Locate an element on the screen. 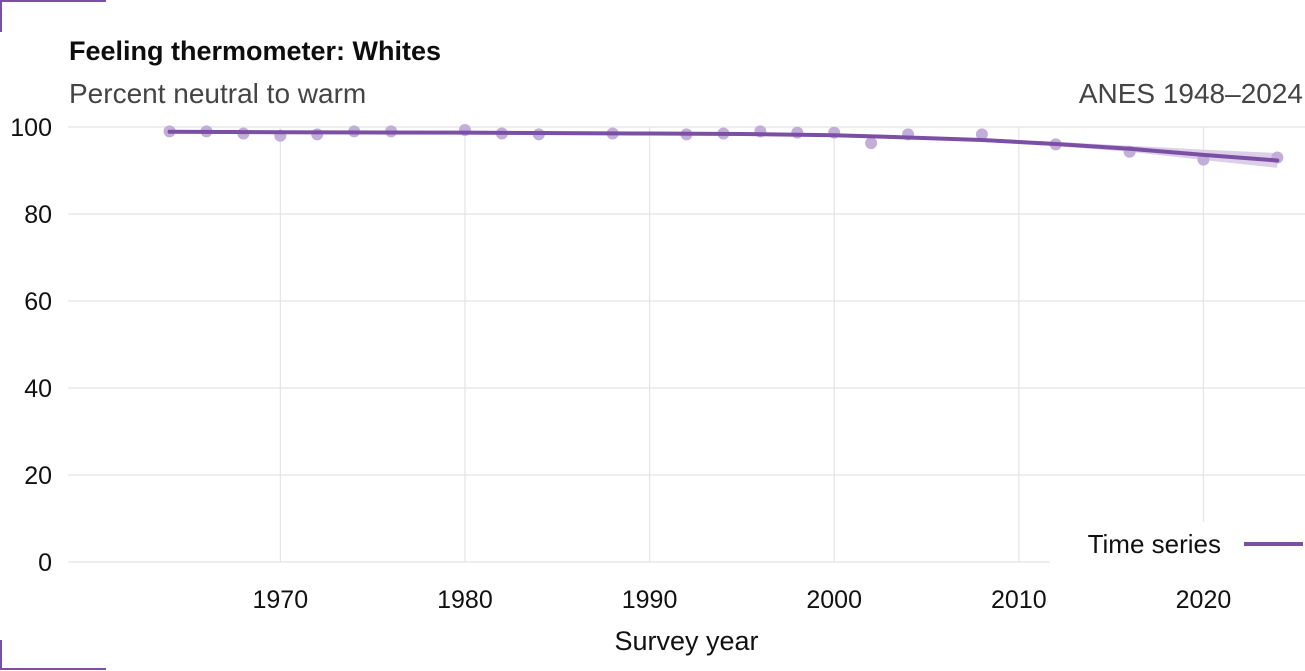 This screenshot has height=671, width=1305. legend-label: Time series is located at coordinates (1154, 544).